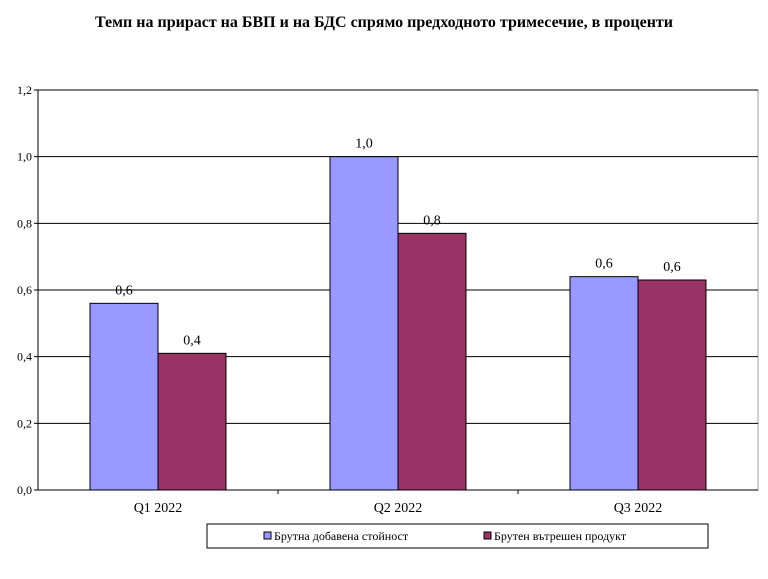 Image resolution: width=768 pixels, height=579 pixels. What do you see at coordinates (432, 220) in the screenshot?
I see `data-label: 0,8` at bounding box center [432, 220].